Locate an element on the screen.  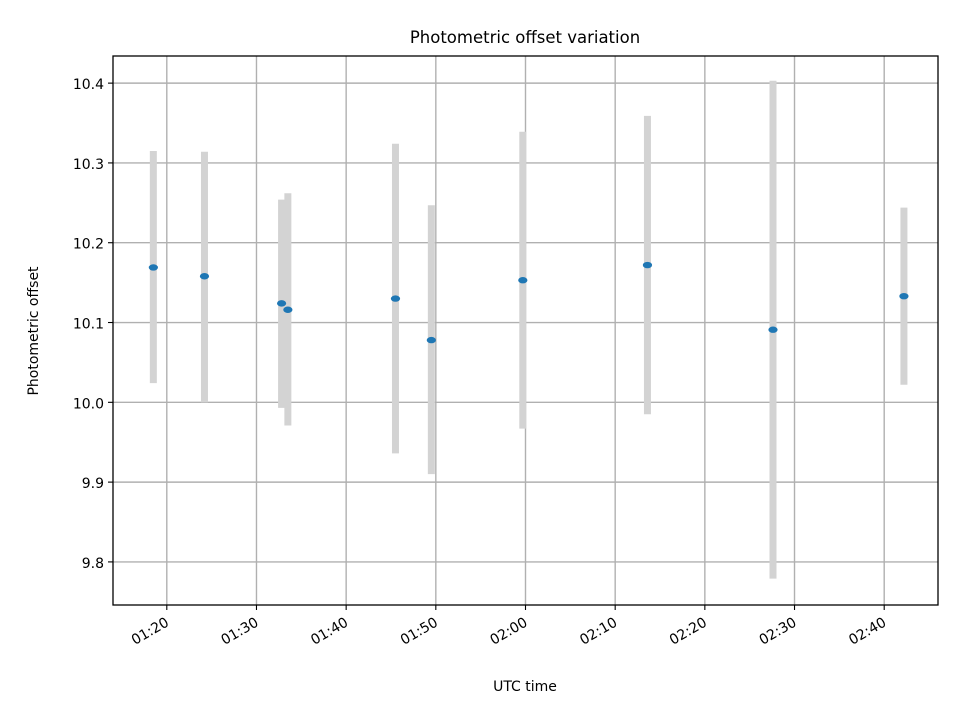
y-tick-label: 10.4 is located at coordinates (88, 85).